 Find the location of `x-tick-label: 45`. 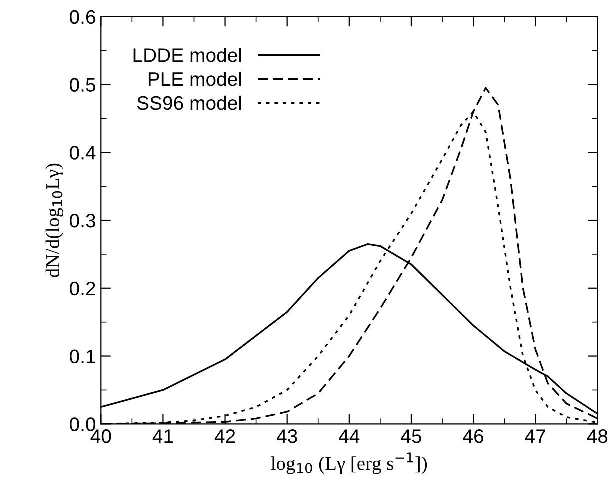

x-tick-label: 45 is located at coordinates (411, 437).